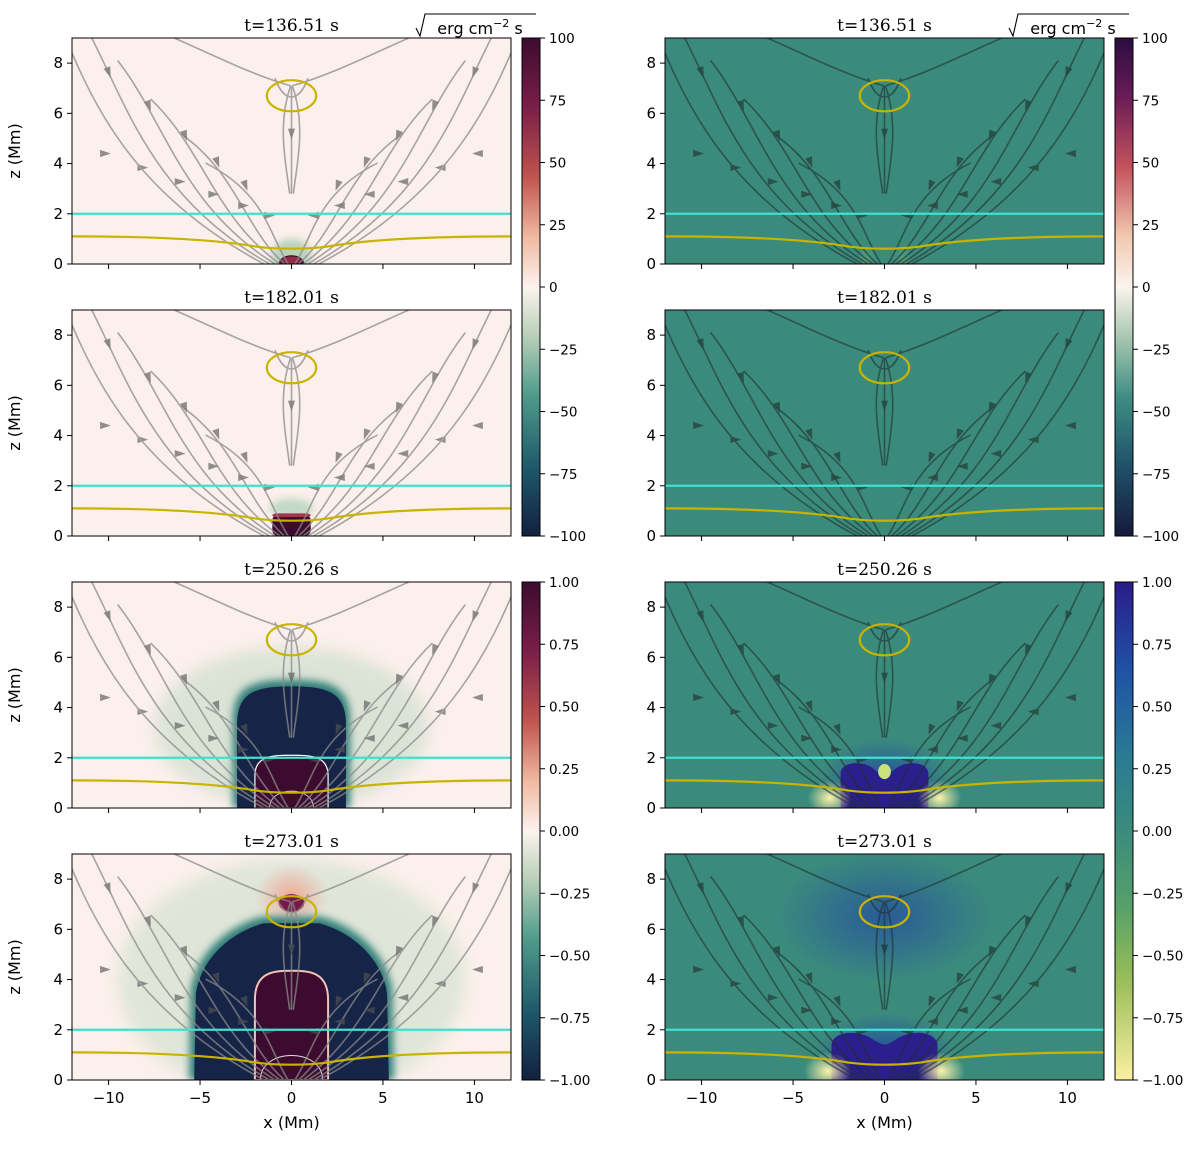 This screenshot has height=1150, width=1200. What do you see at coordinates (292, 1098) in the screenshot?
I see `x-tick-label: 0` at bounding box center [292, 1098].